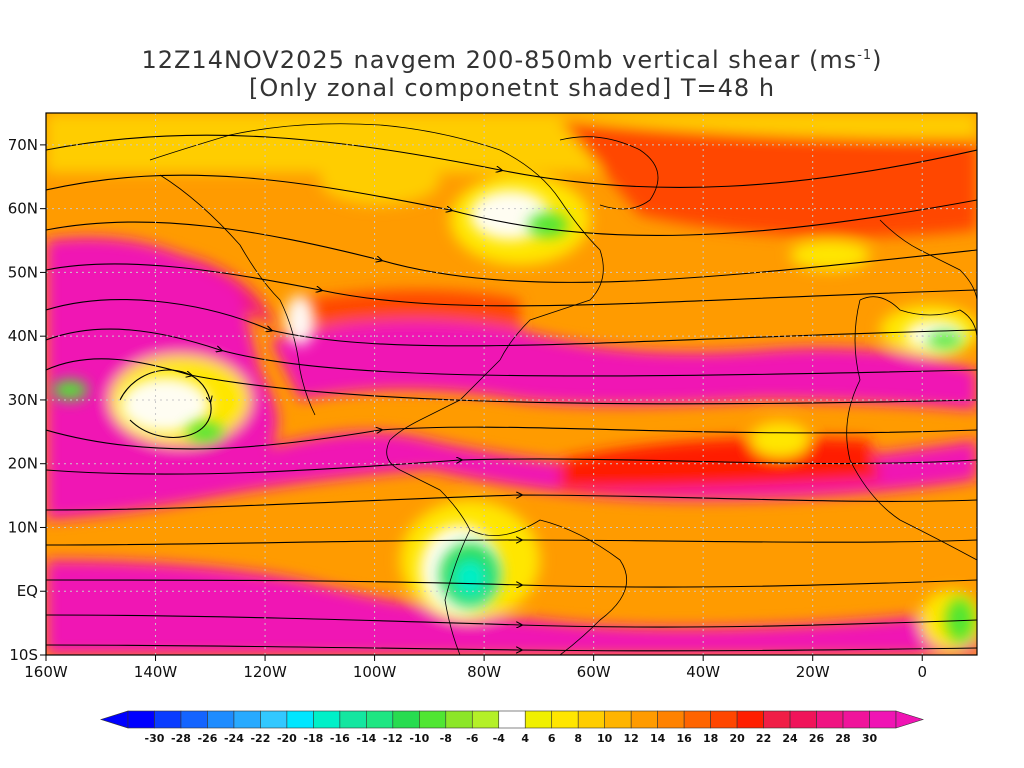  I want to click on x-tick-label: 80W, so click(484, 672).